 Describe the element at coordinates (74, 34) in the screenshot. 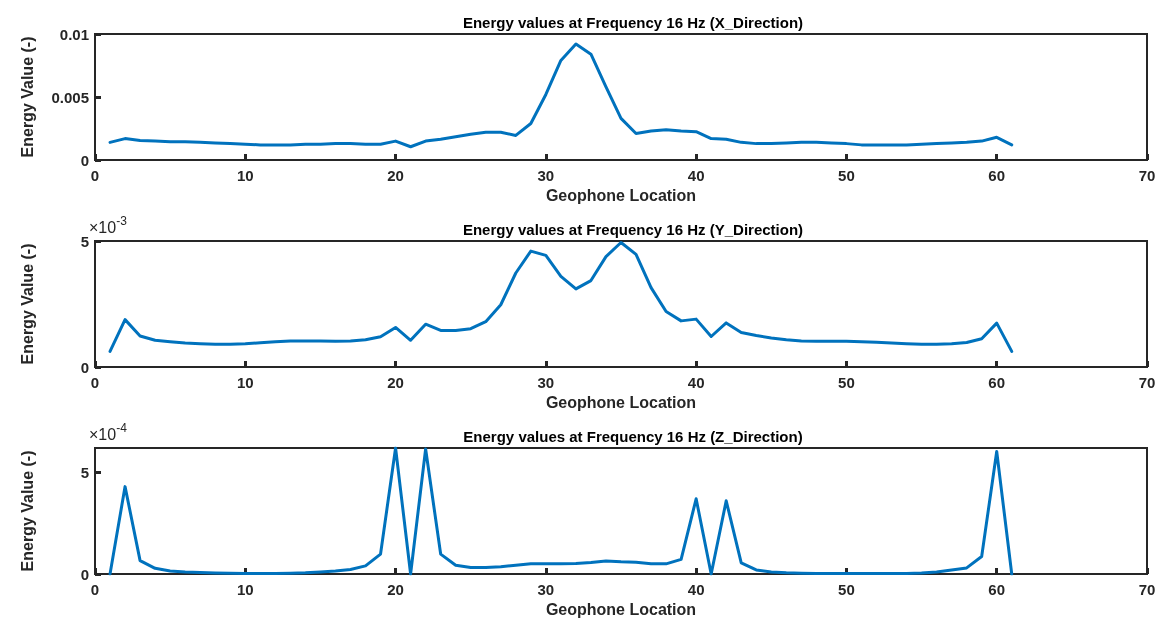

I see `y-tick-label: 0.01` at that location.